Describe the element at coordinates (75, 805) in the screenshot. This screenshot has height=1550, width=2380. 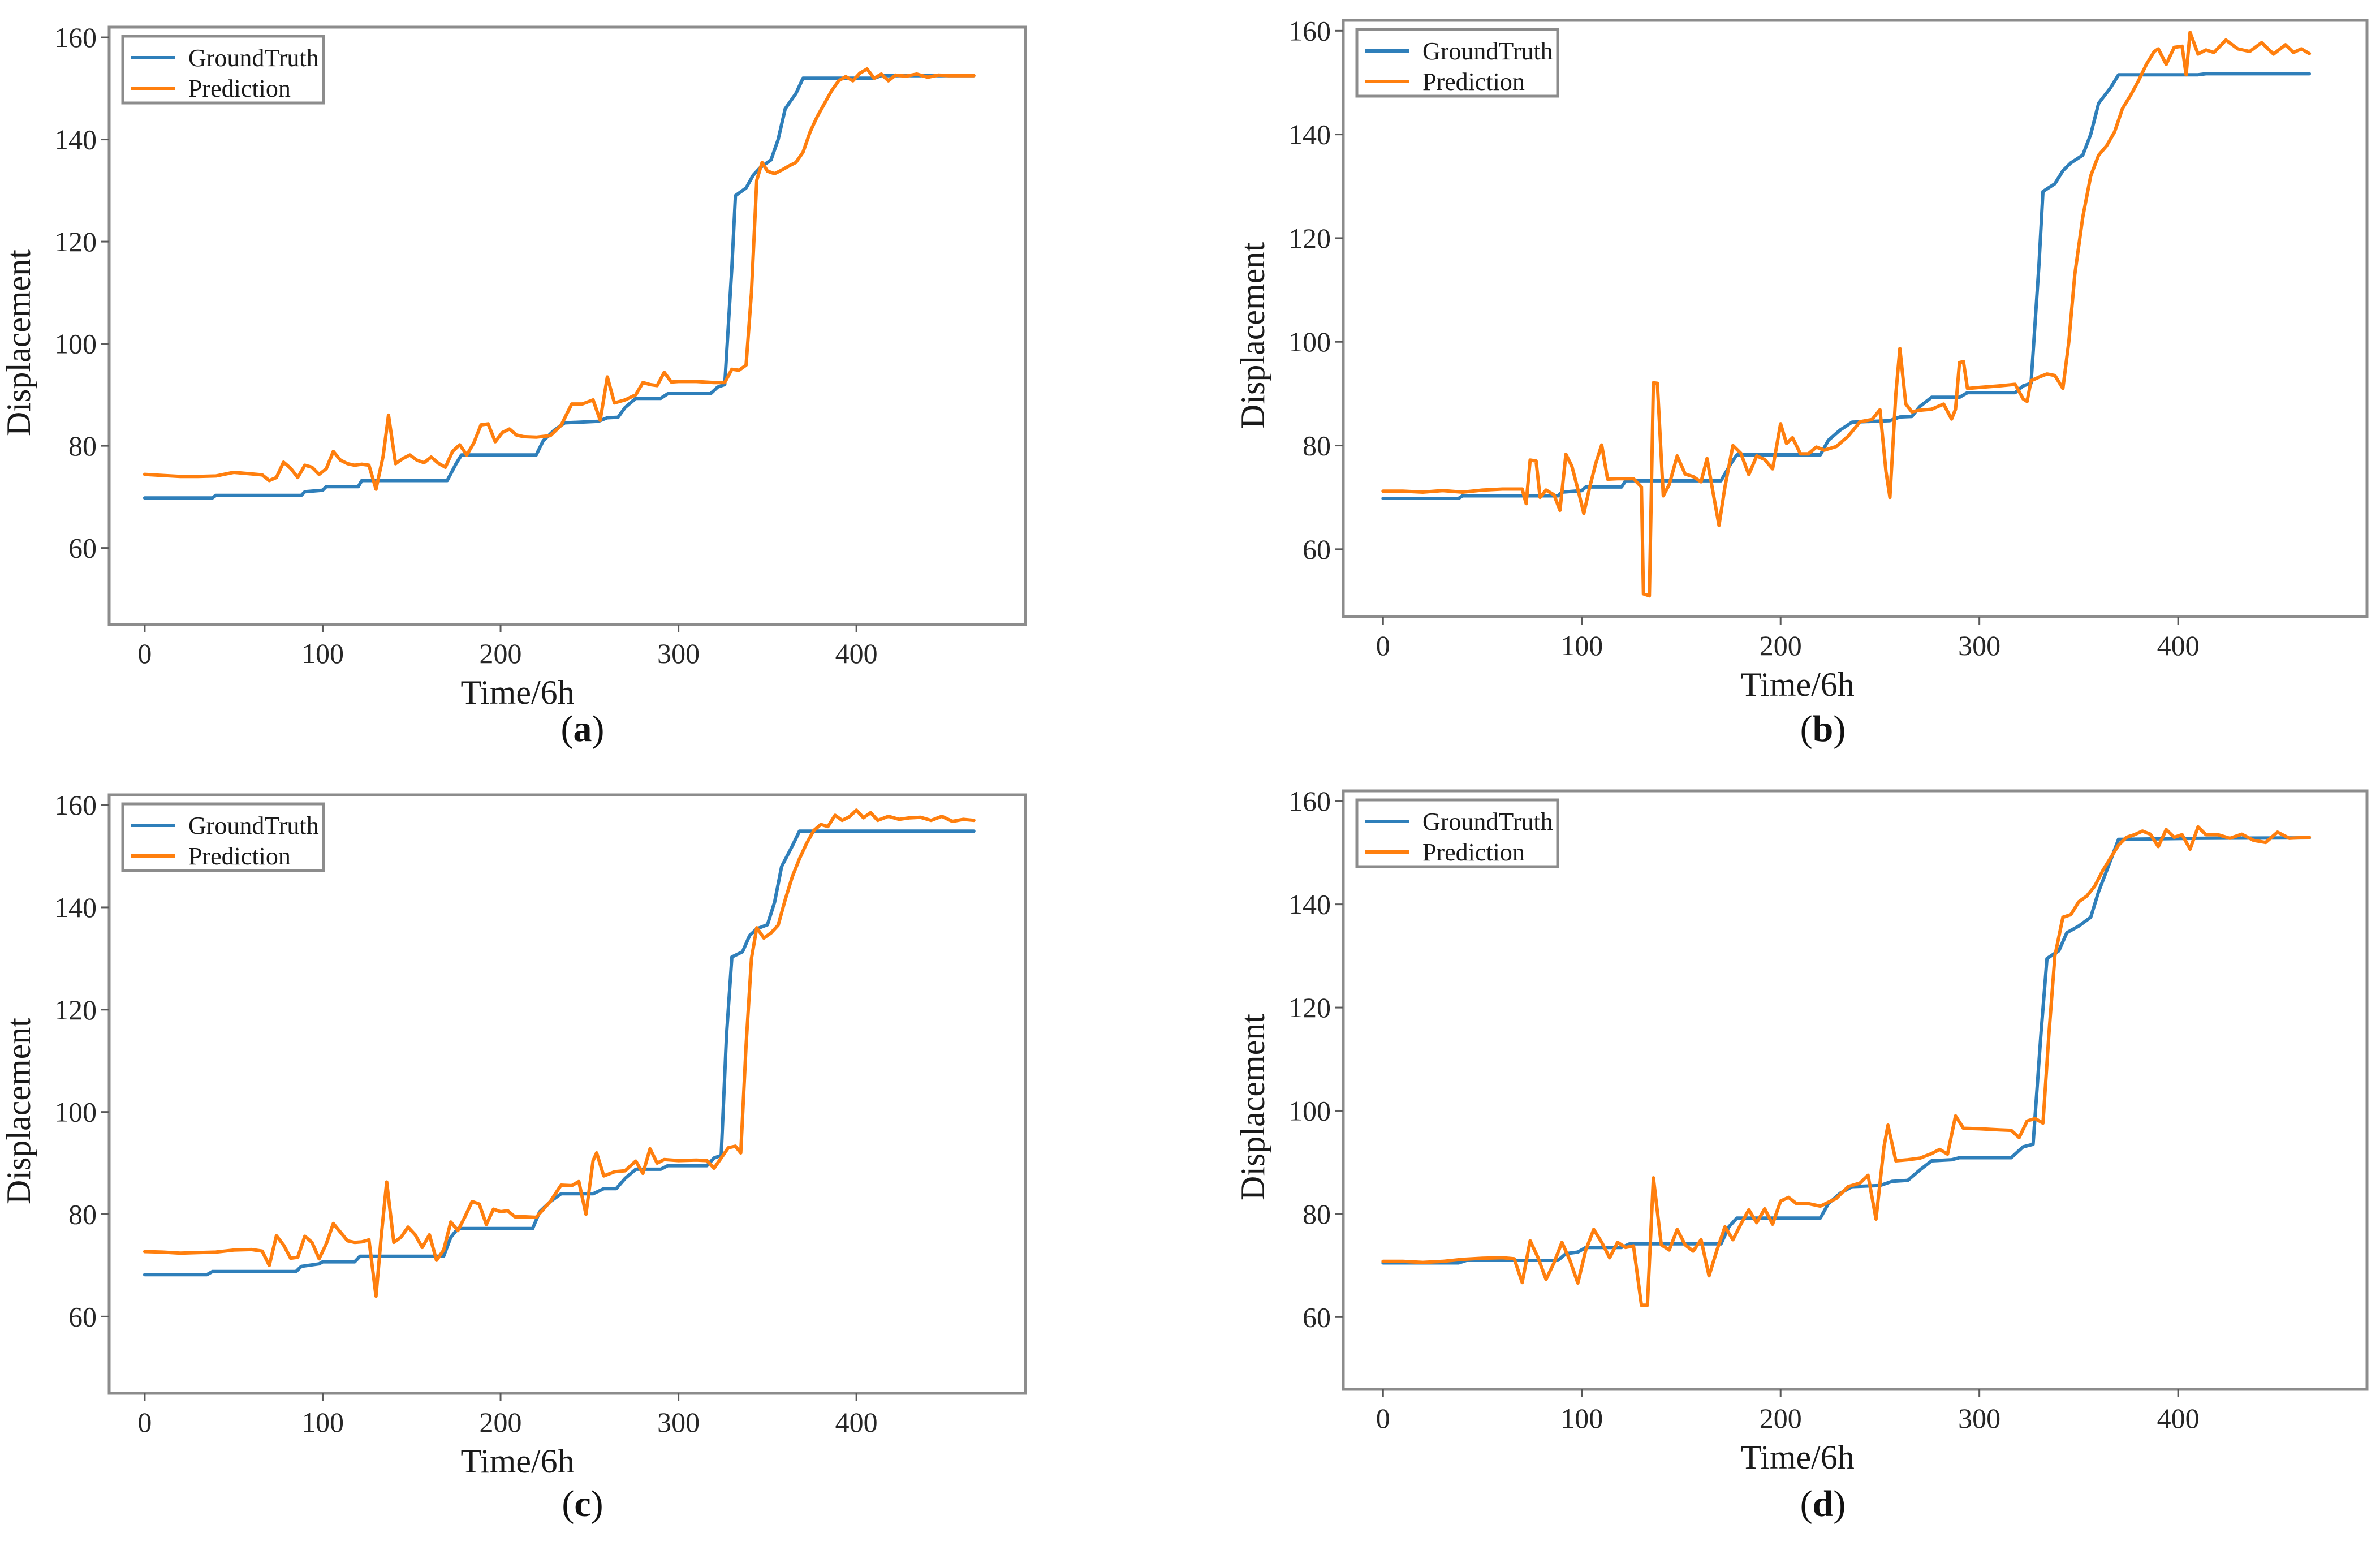
I see `chart-c-y-tick-label: 160` at that location.